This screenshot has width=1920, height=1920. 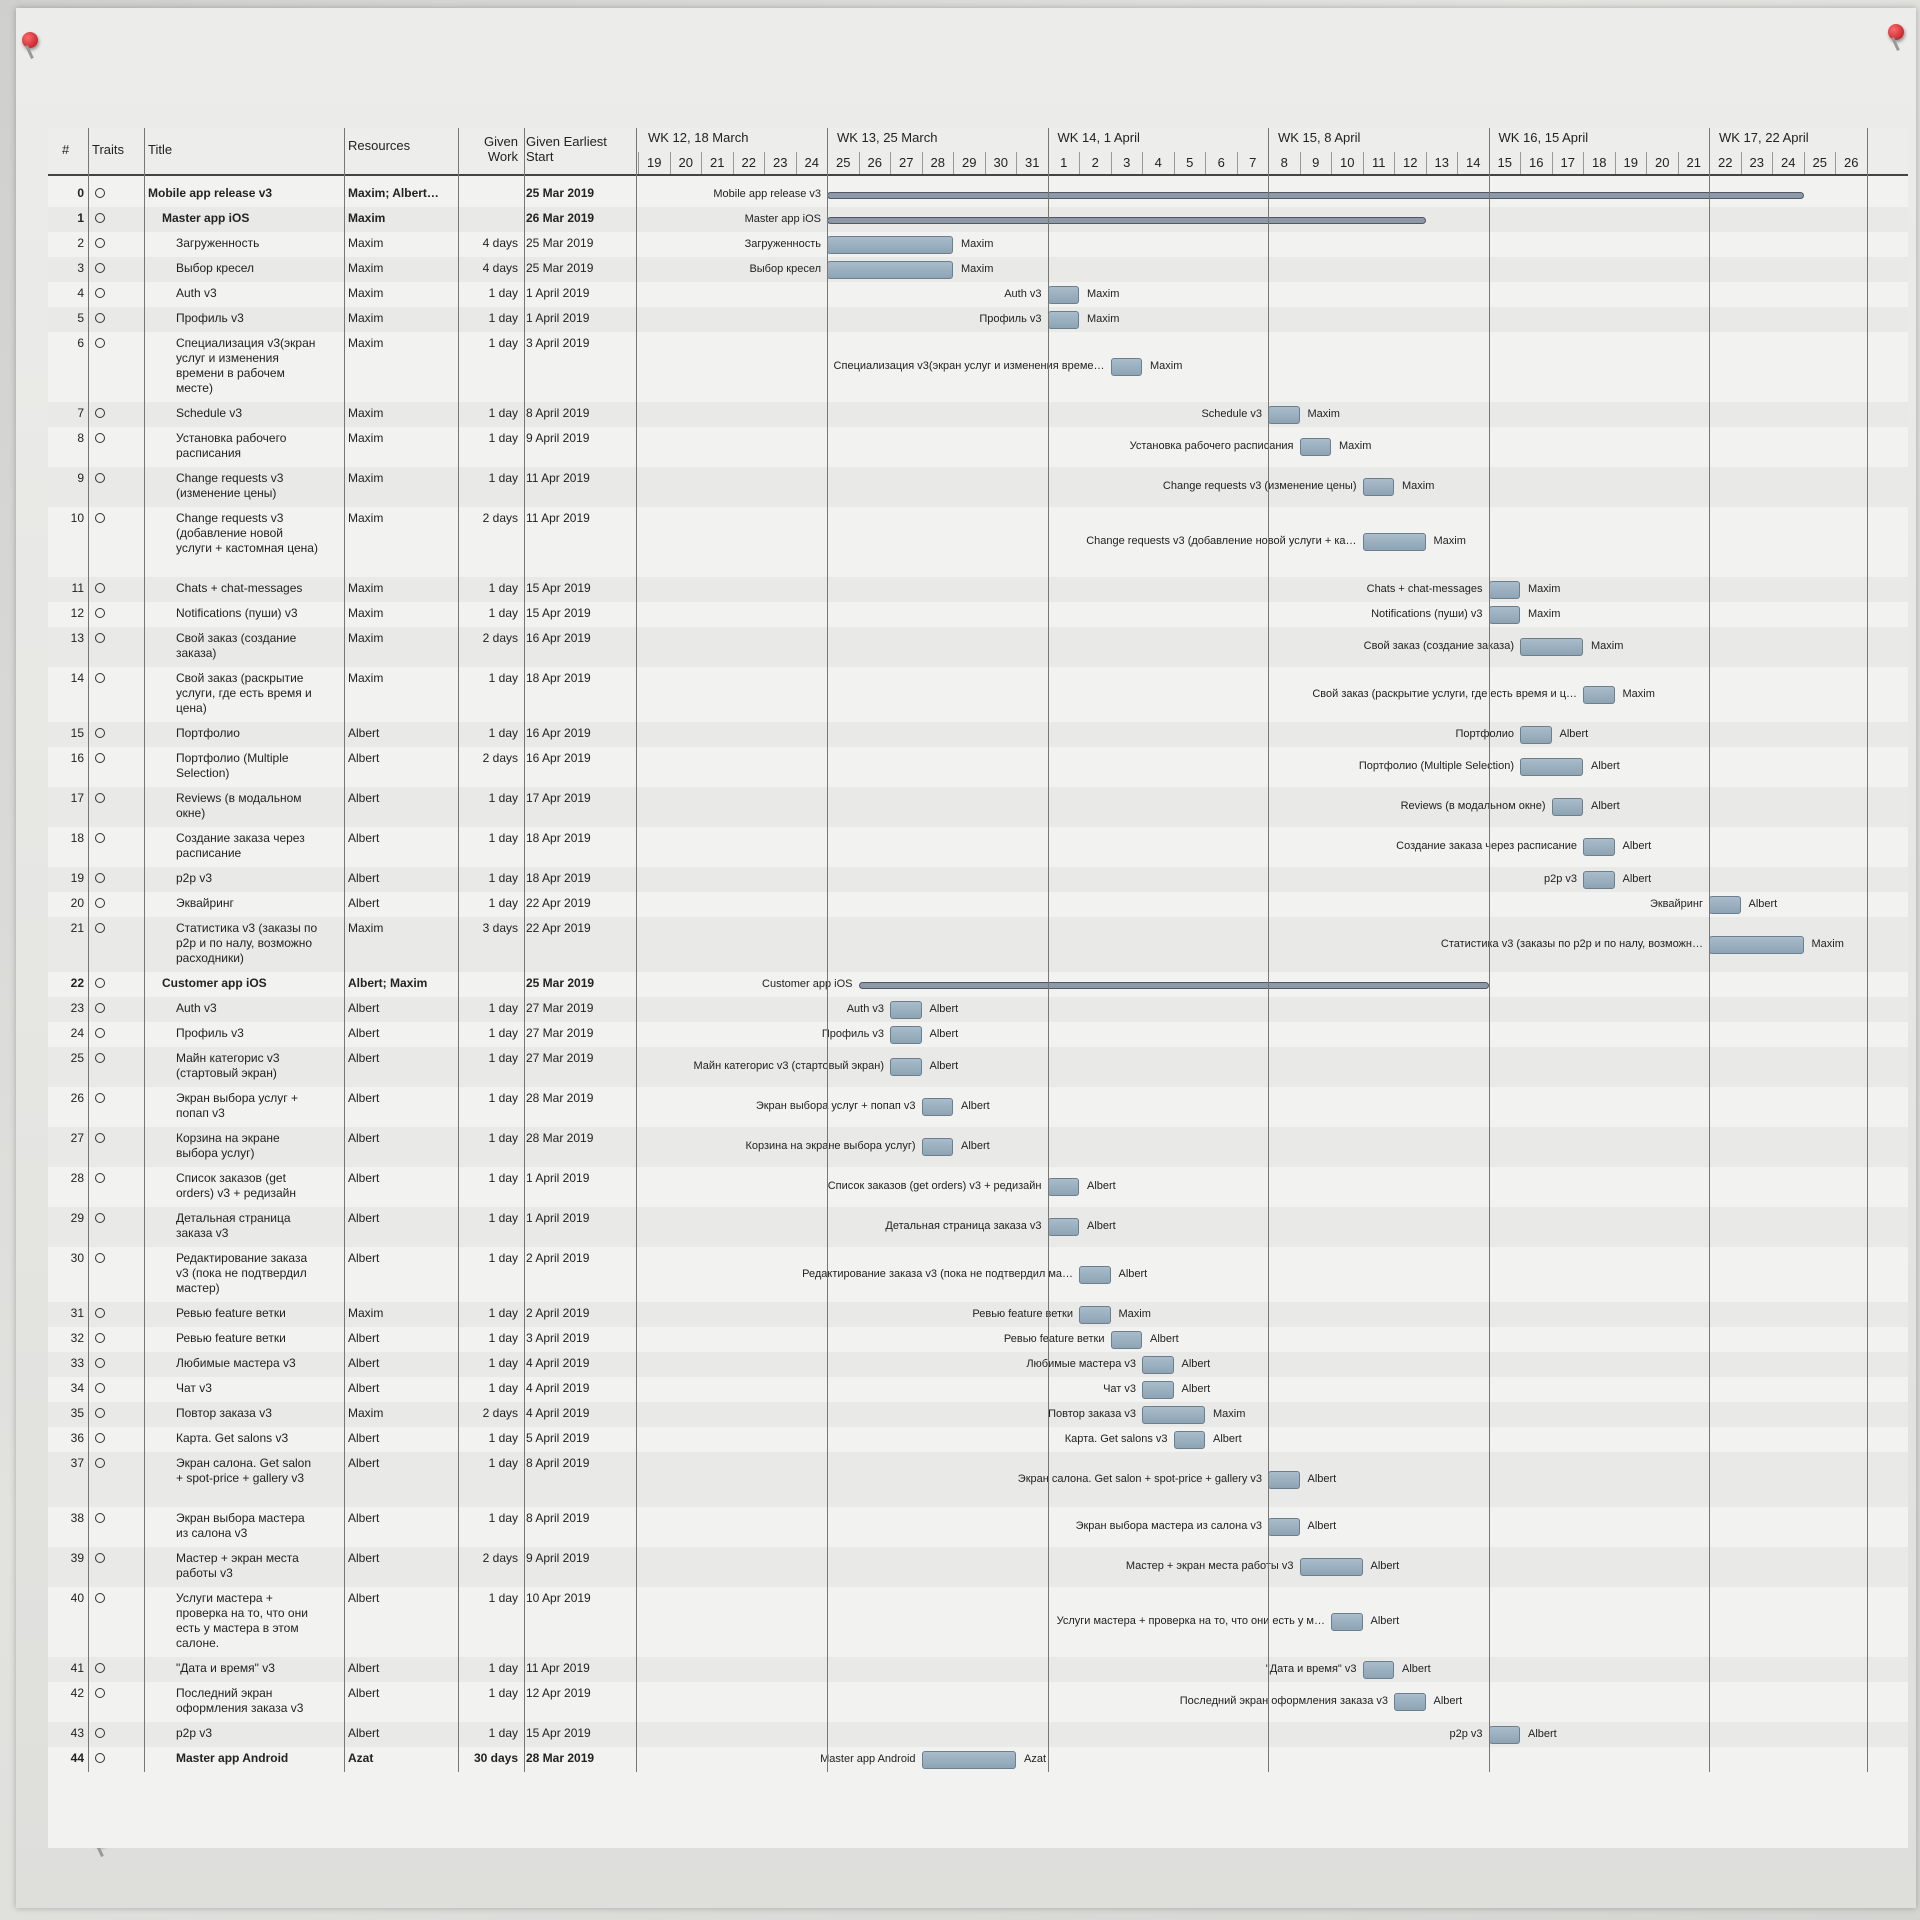 I want to click on day-cell: 17, so click(x=1567, y=163).